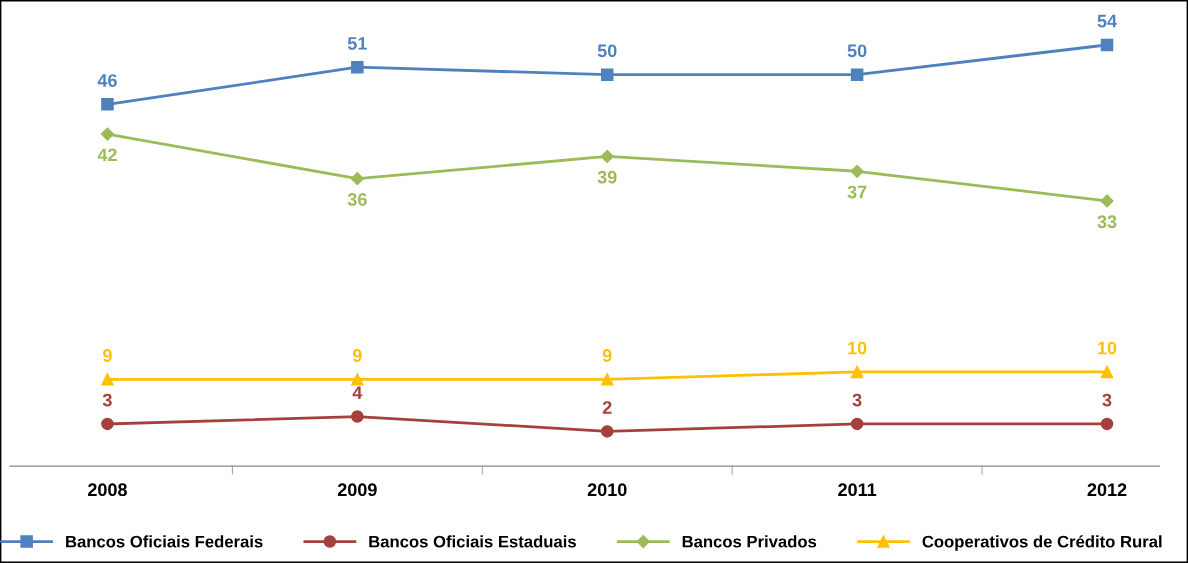 The image size is (1188, 563). Describe the element at coordinates (107, 80) in the screenshot. I see `data-label: 46` at that location.